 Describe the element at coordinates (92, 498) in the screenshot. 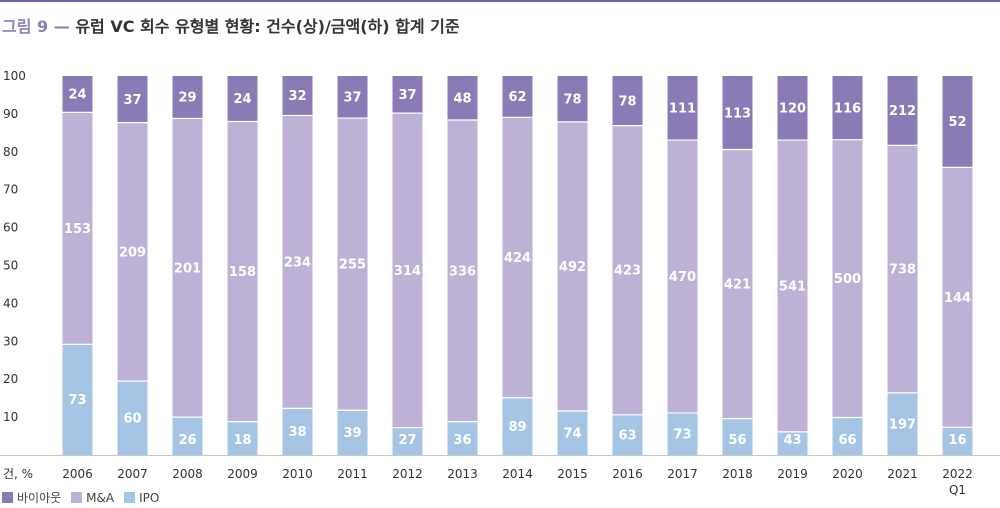

I see `legend-item-ma: M&A` at that location.